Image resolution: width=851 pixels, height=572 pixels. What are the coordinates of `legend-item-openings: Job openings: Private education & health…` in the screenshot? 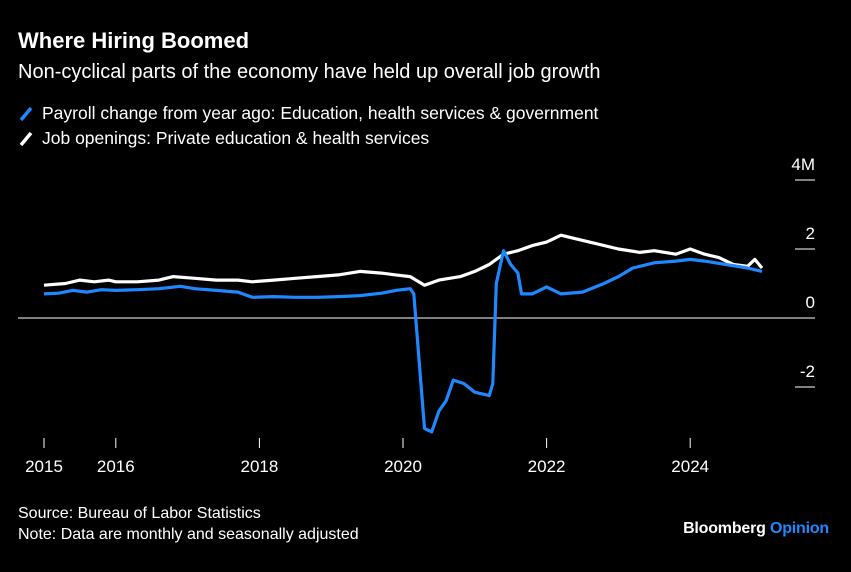 It's located at (308, 138).